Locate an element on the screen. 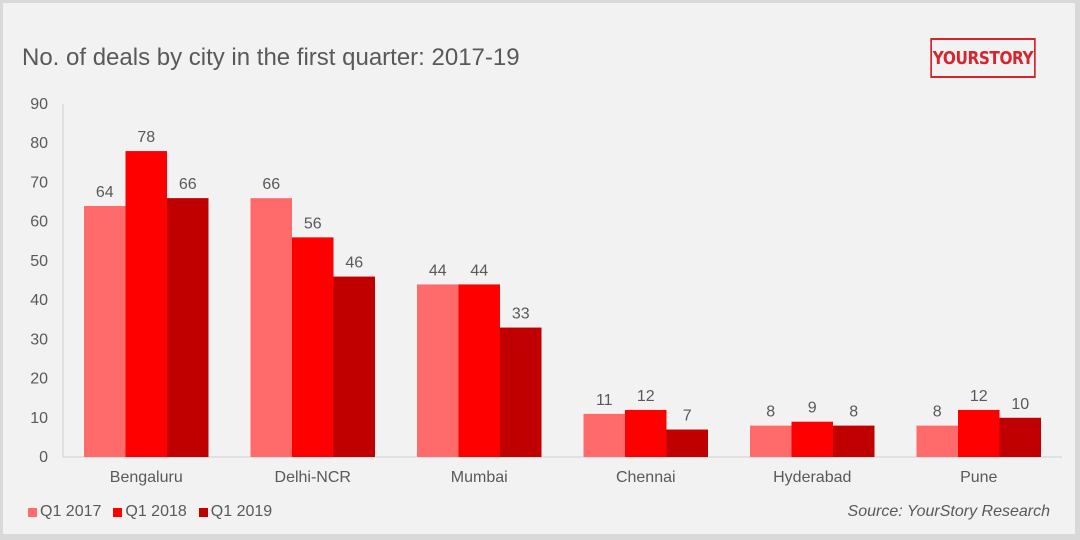  data-label: 46 is located at coordinates (354, 263).